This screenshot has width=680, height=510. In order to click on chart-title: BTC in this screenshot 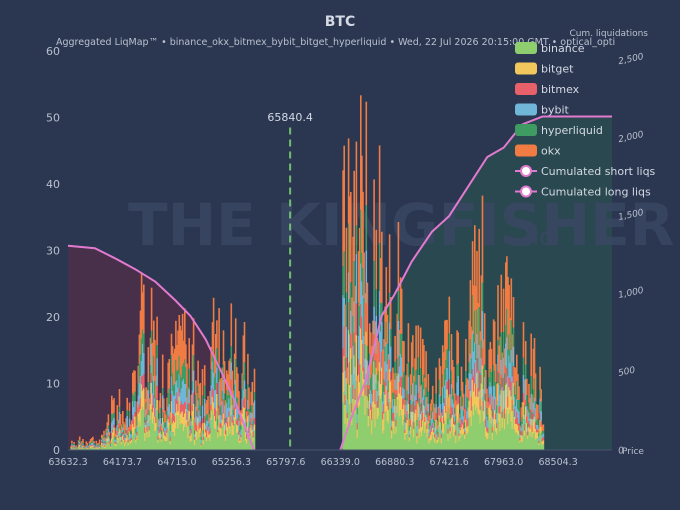, I will do `click(340, 22)`.